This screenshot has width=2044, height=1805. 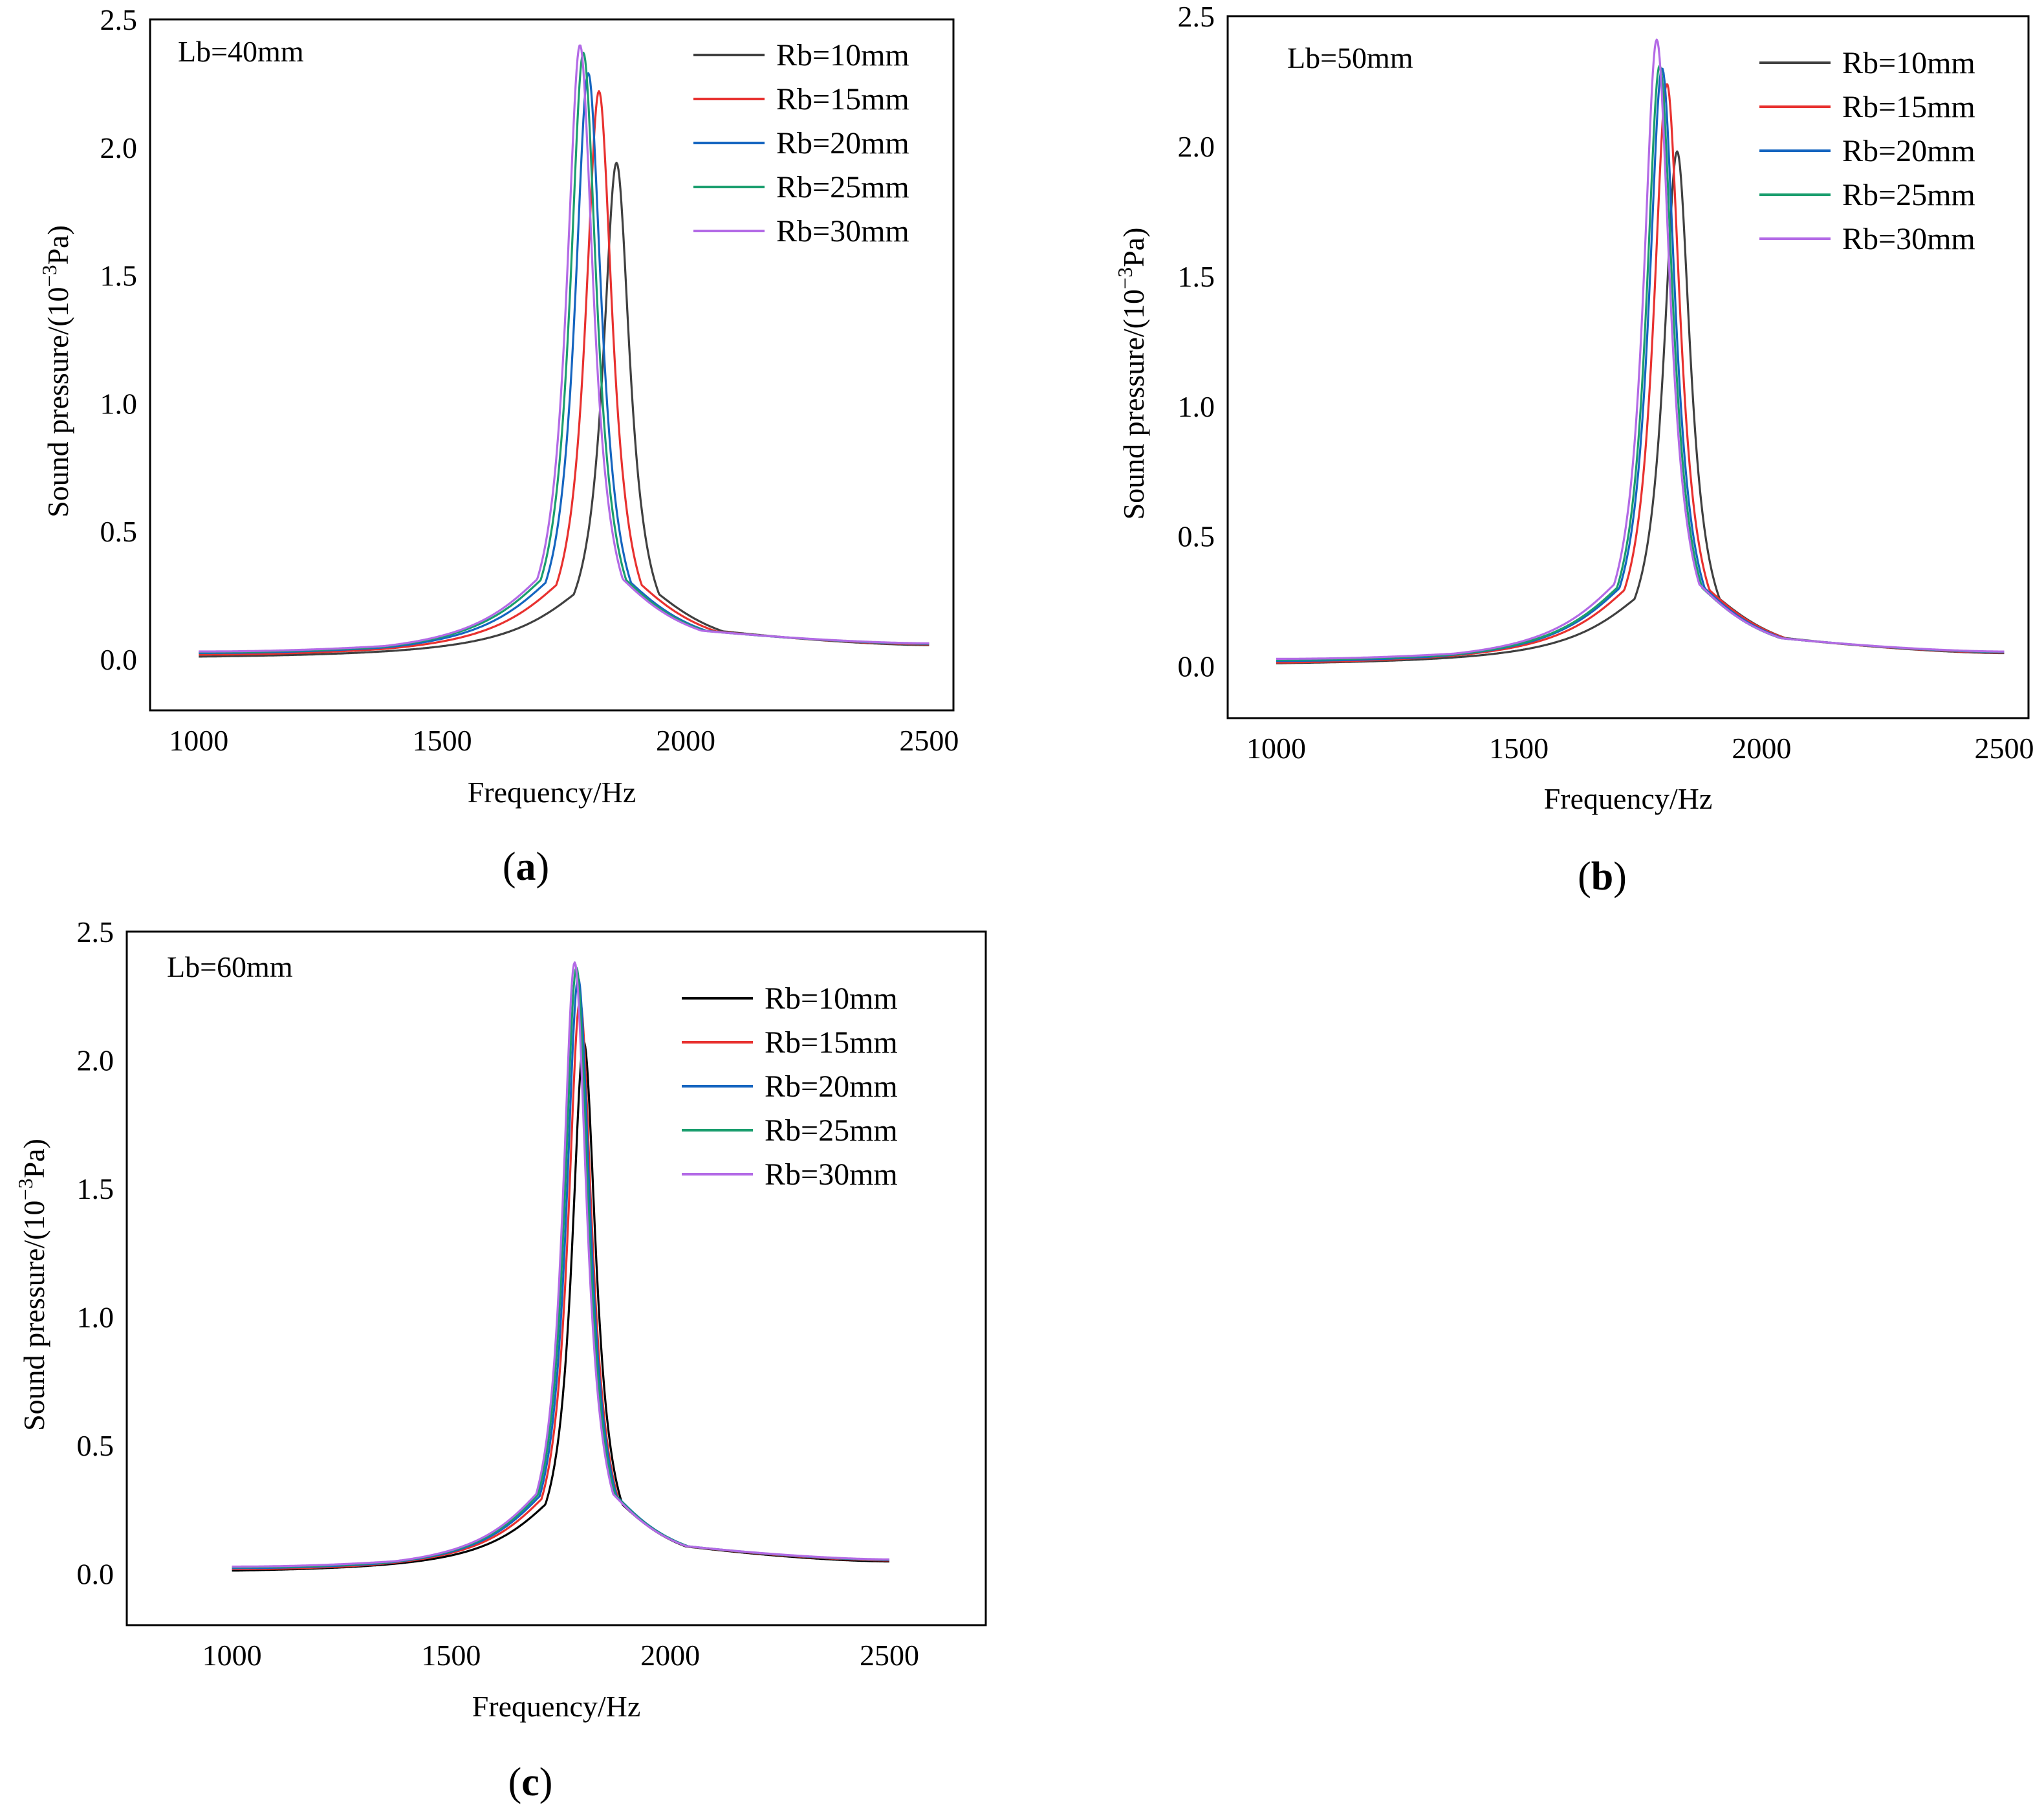 What do you see at coordinates (1640, 374) in the screenshot?
I see `series-line-rb-15mm` at bounding box center [1640, 374].